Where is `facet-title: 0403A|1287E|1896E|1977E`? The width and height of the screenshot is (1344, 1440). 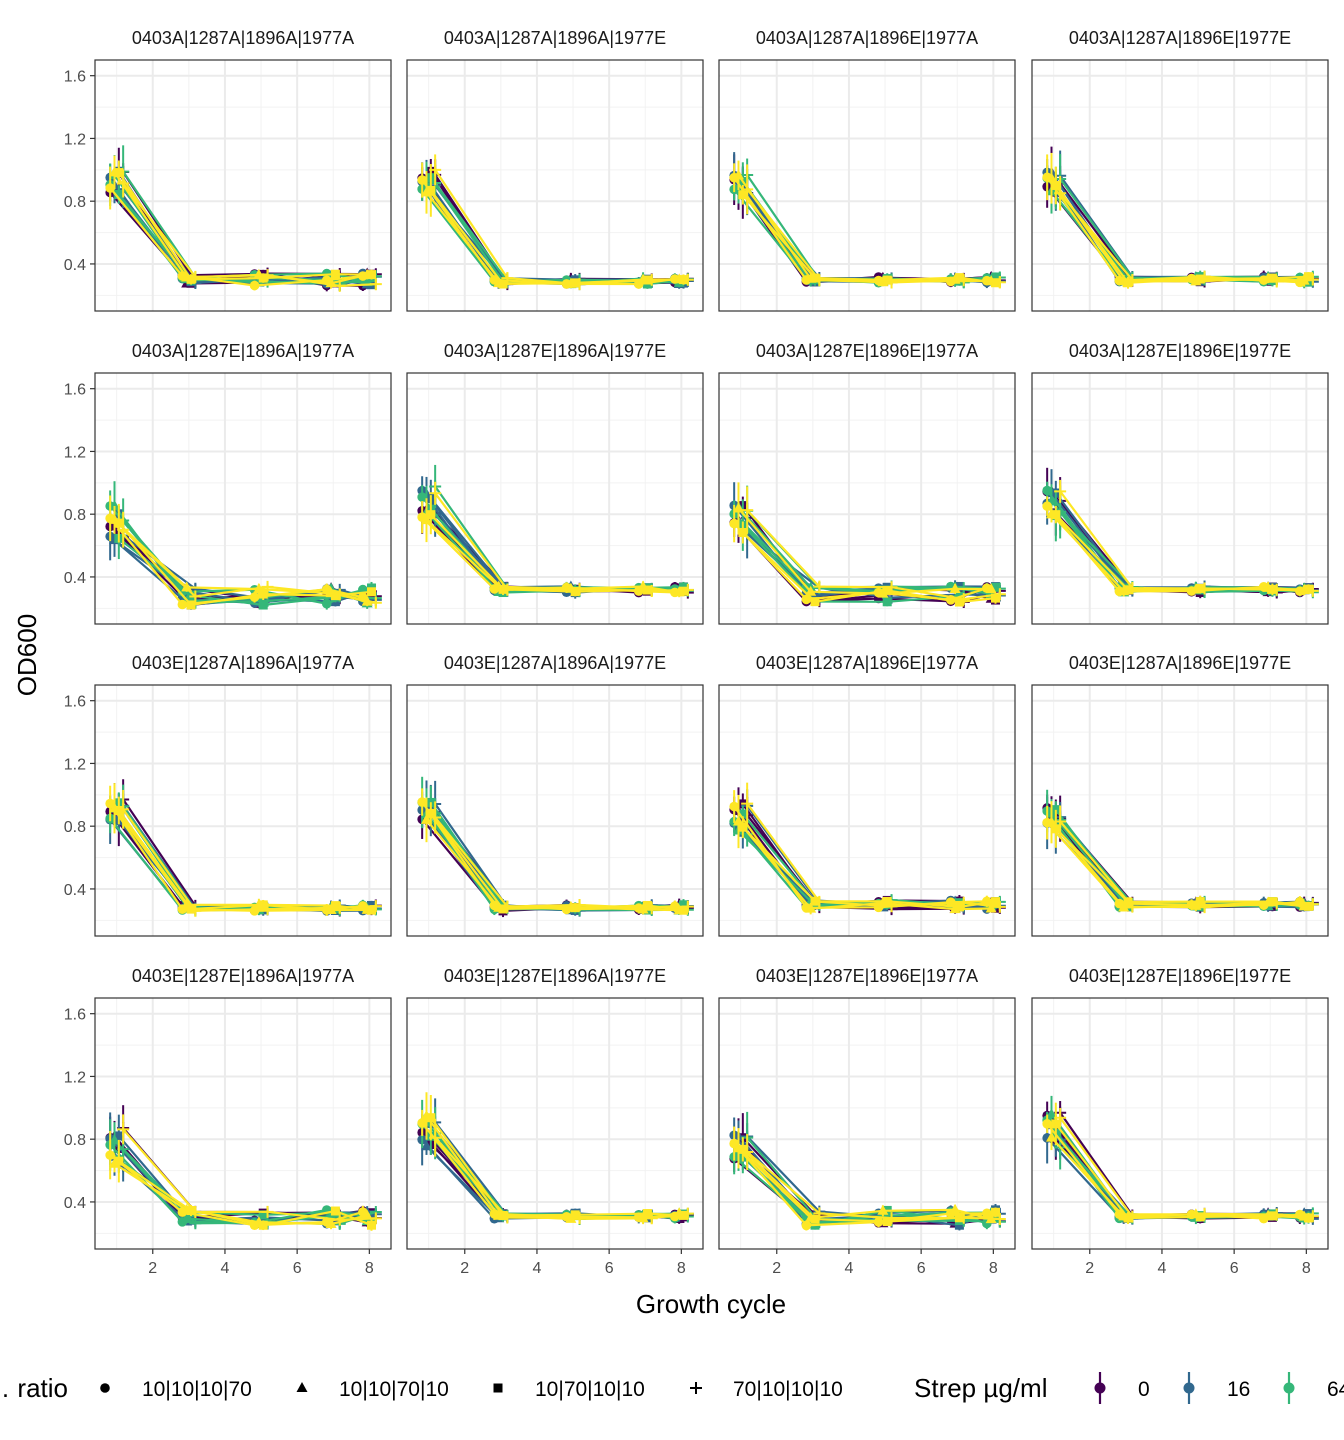 facet-title: 0403A|1287E|1896E|1977E is located at coordinates (1180, 351).